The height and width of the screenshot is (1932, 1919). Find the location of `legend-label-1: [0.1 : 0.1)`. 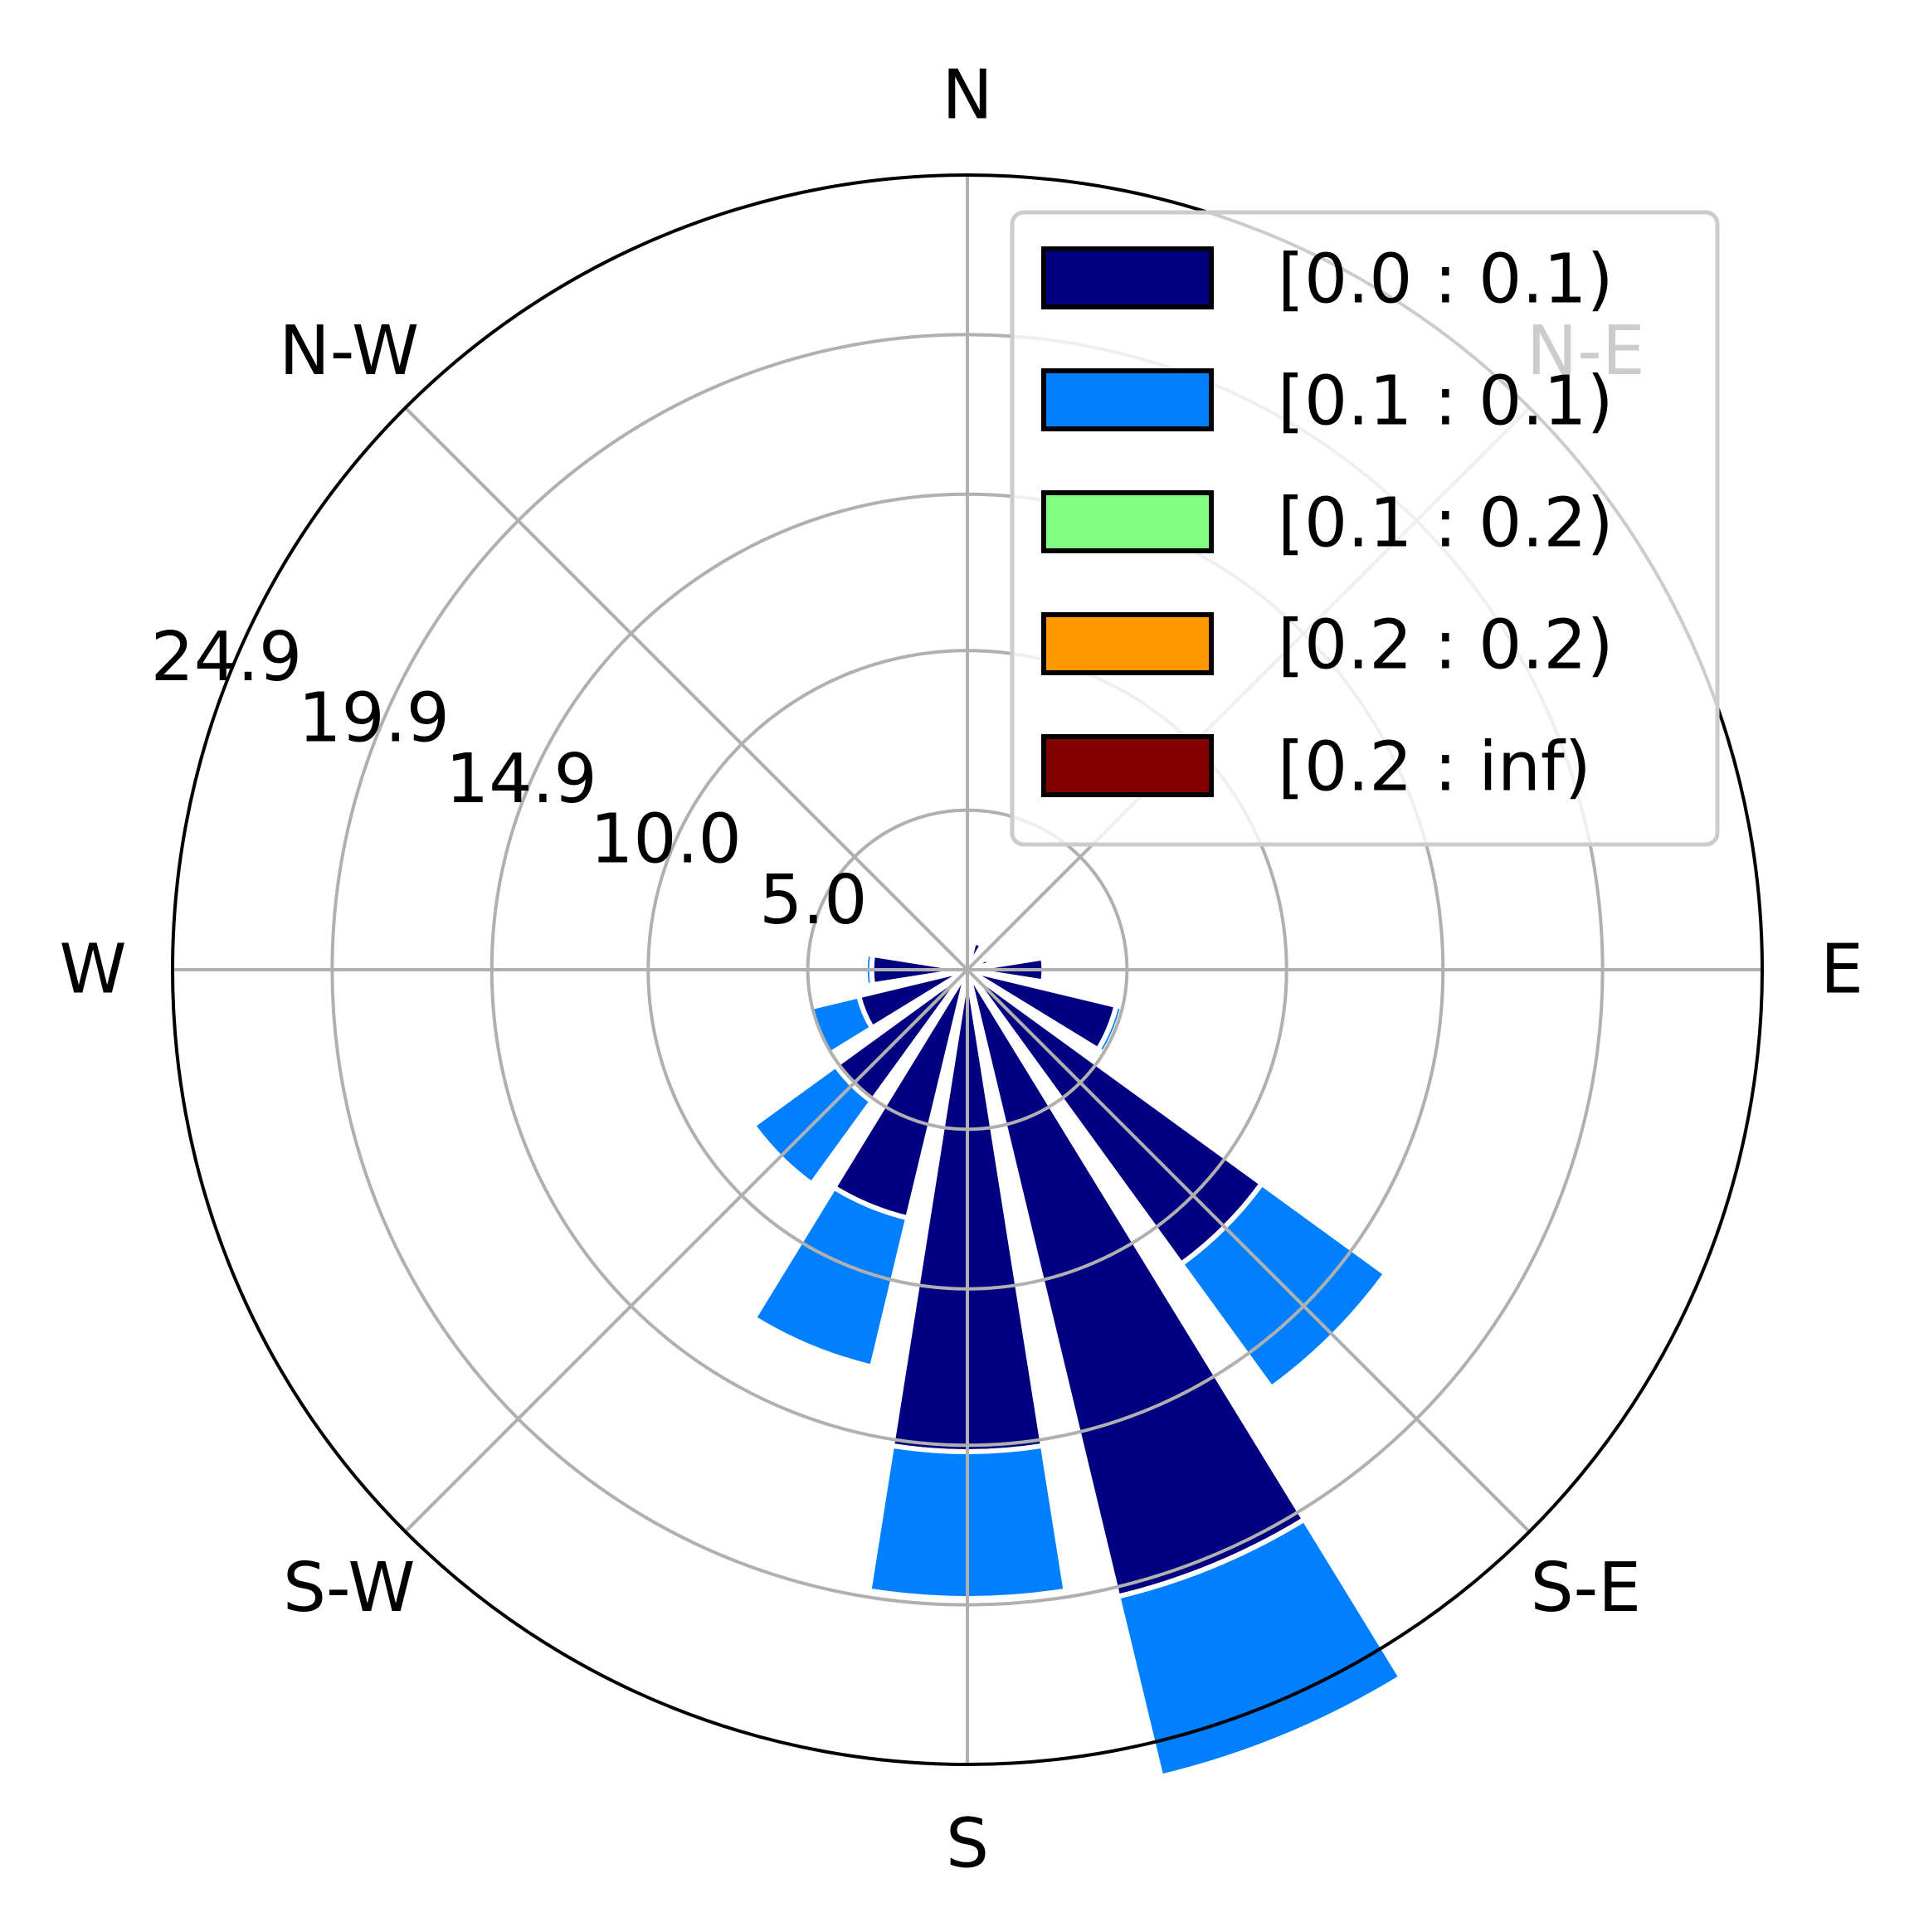

legend-label-1: [0.1 : 0.1) is located at coordinates (1446, 402).